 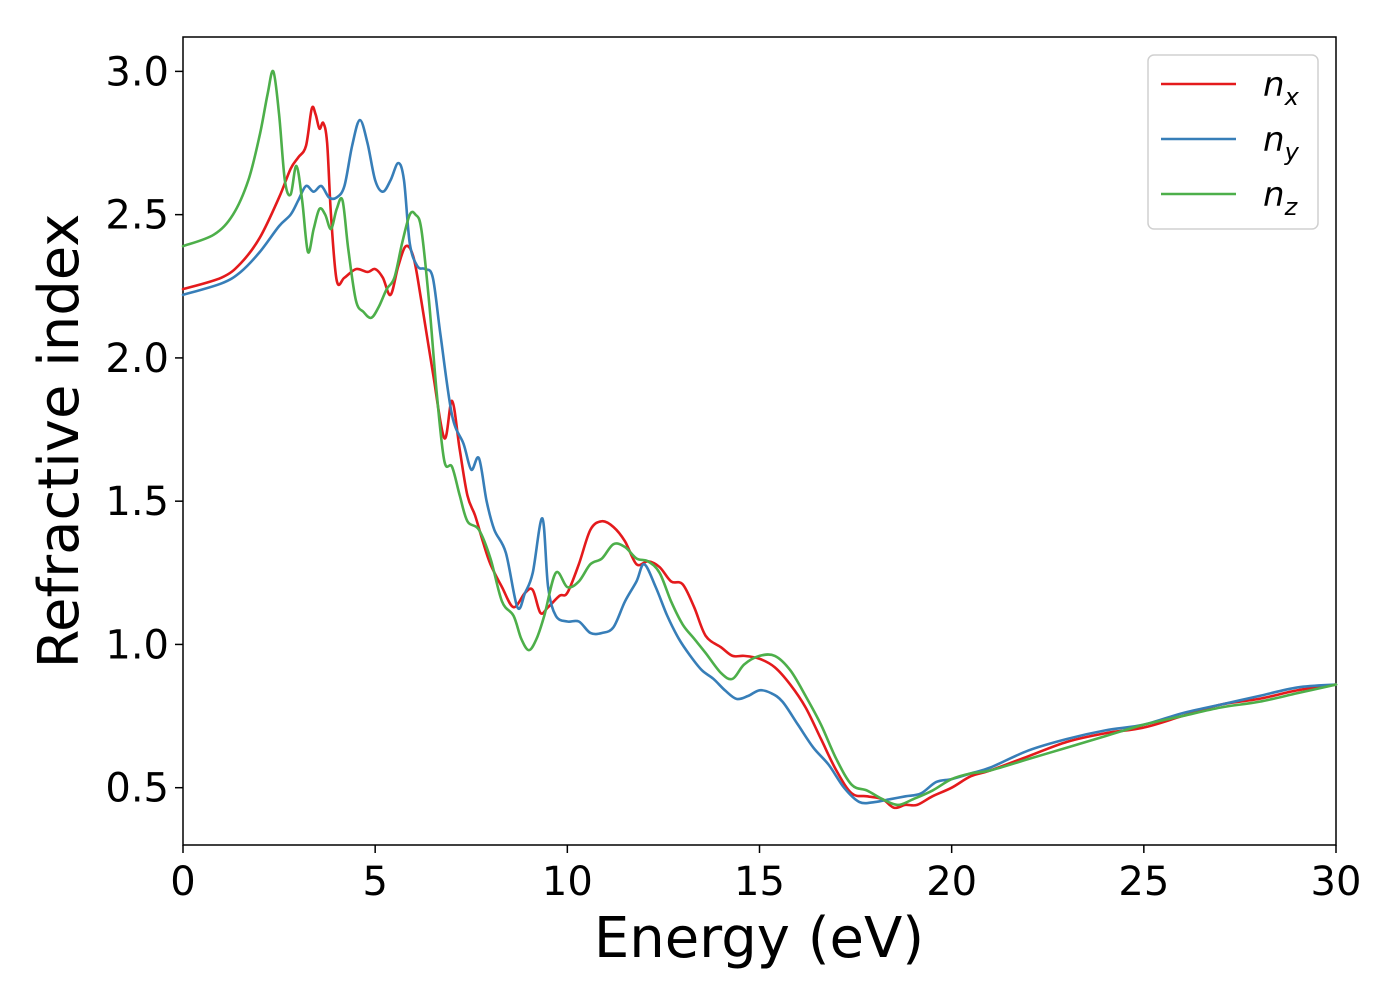 I want to click on x-tick-label: 5, so click(x=374, y=882).